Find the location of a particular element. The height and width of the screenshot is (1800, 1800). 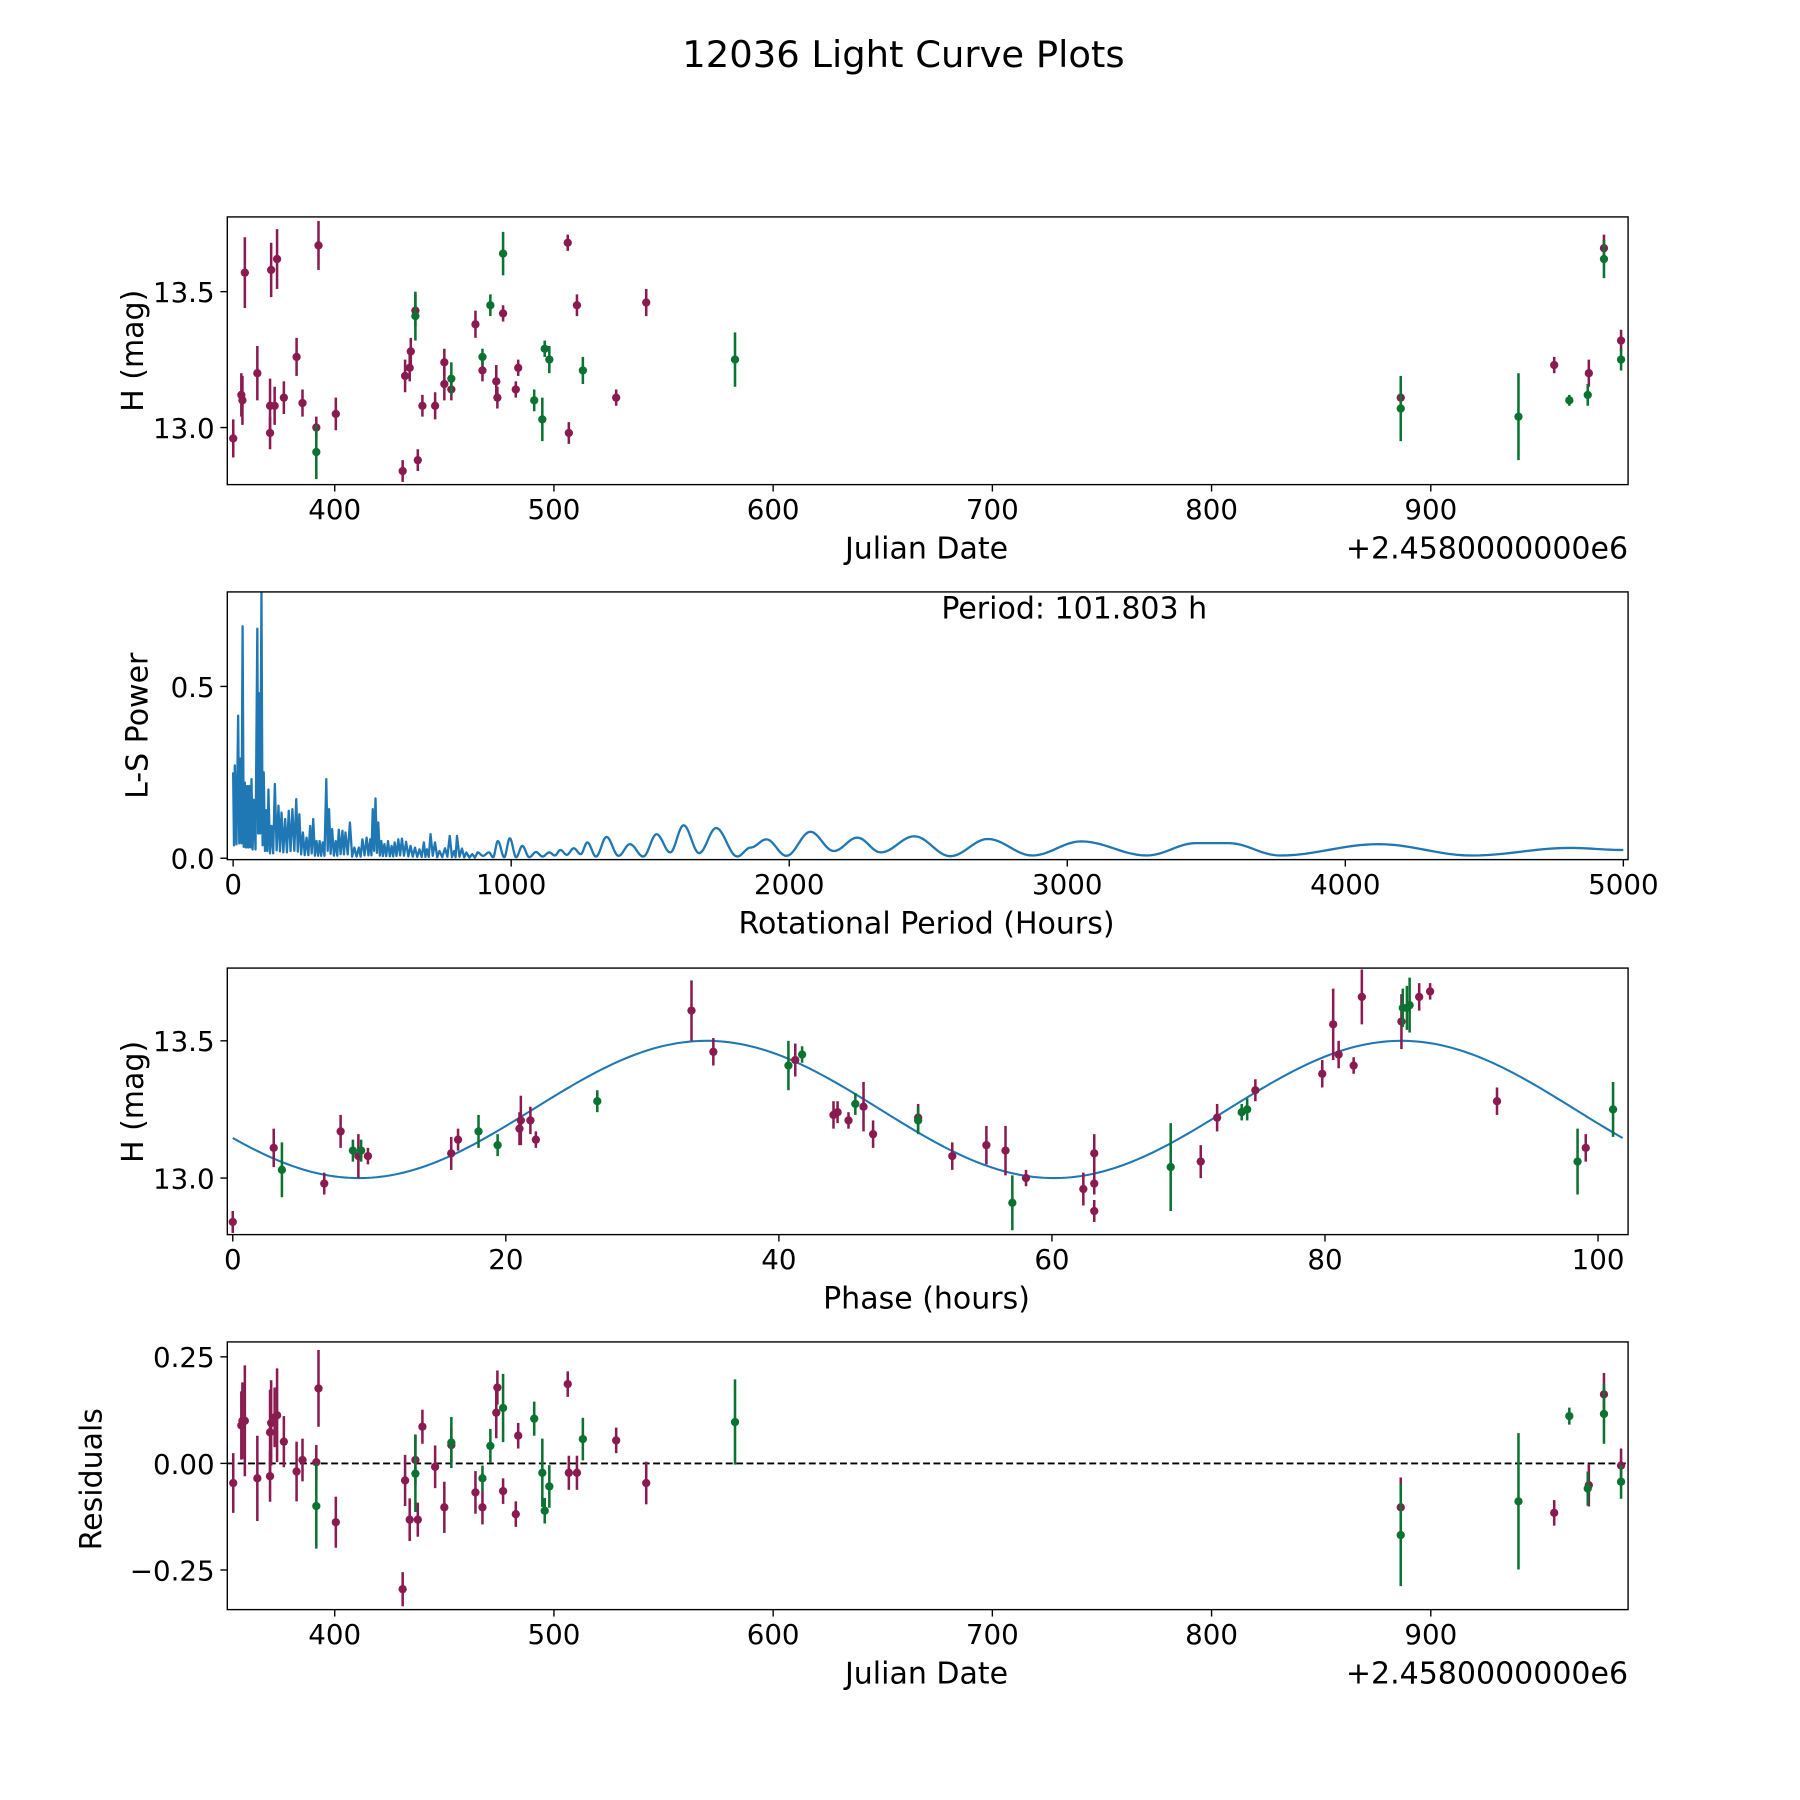

x-tick-label: 700 is located at coordinates (992, 1634).